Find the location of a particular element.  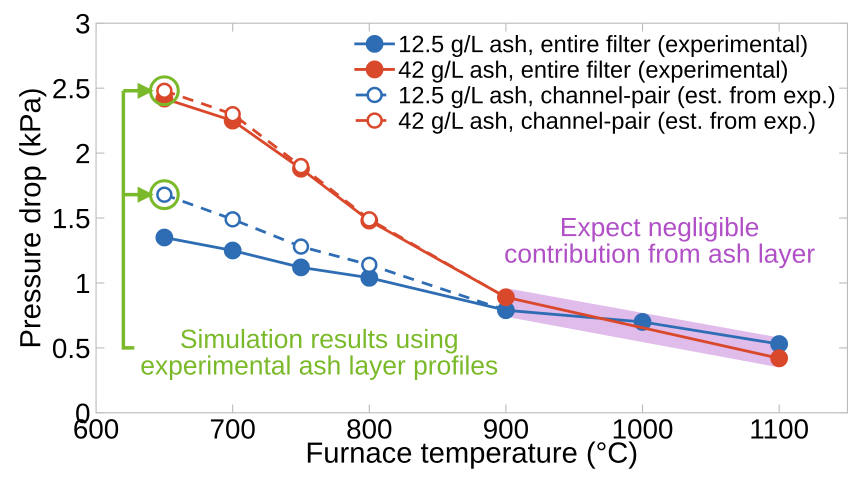

x-tick-label: 900 is located at coordinates (506, 429).